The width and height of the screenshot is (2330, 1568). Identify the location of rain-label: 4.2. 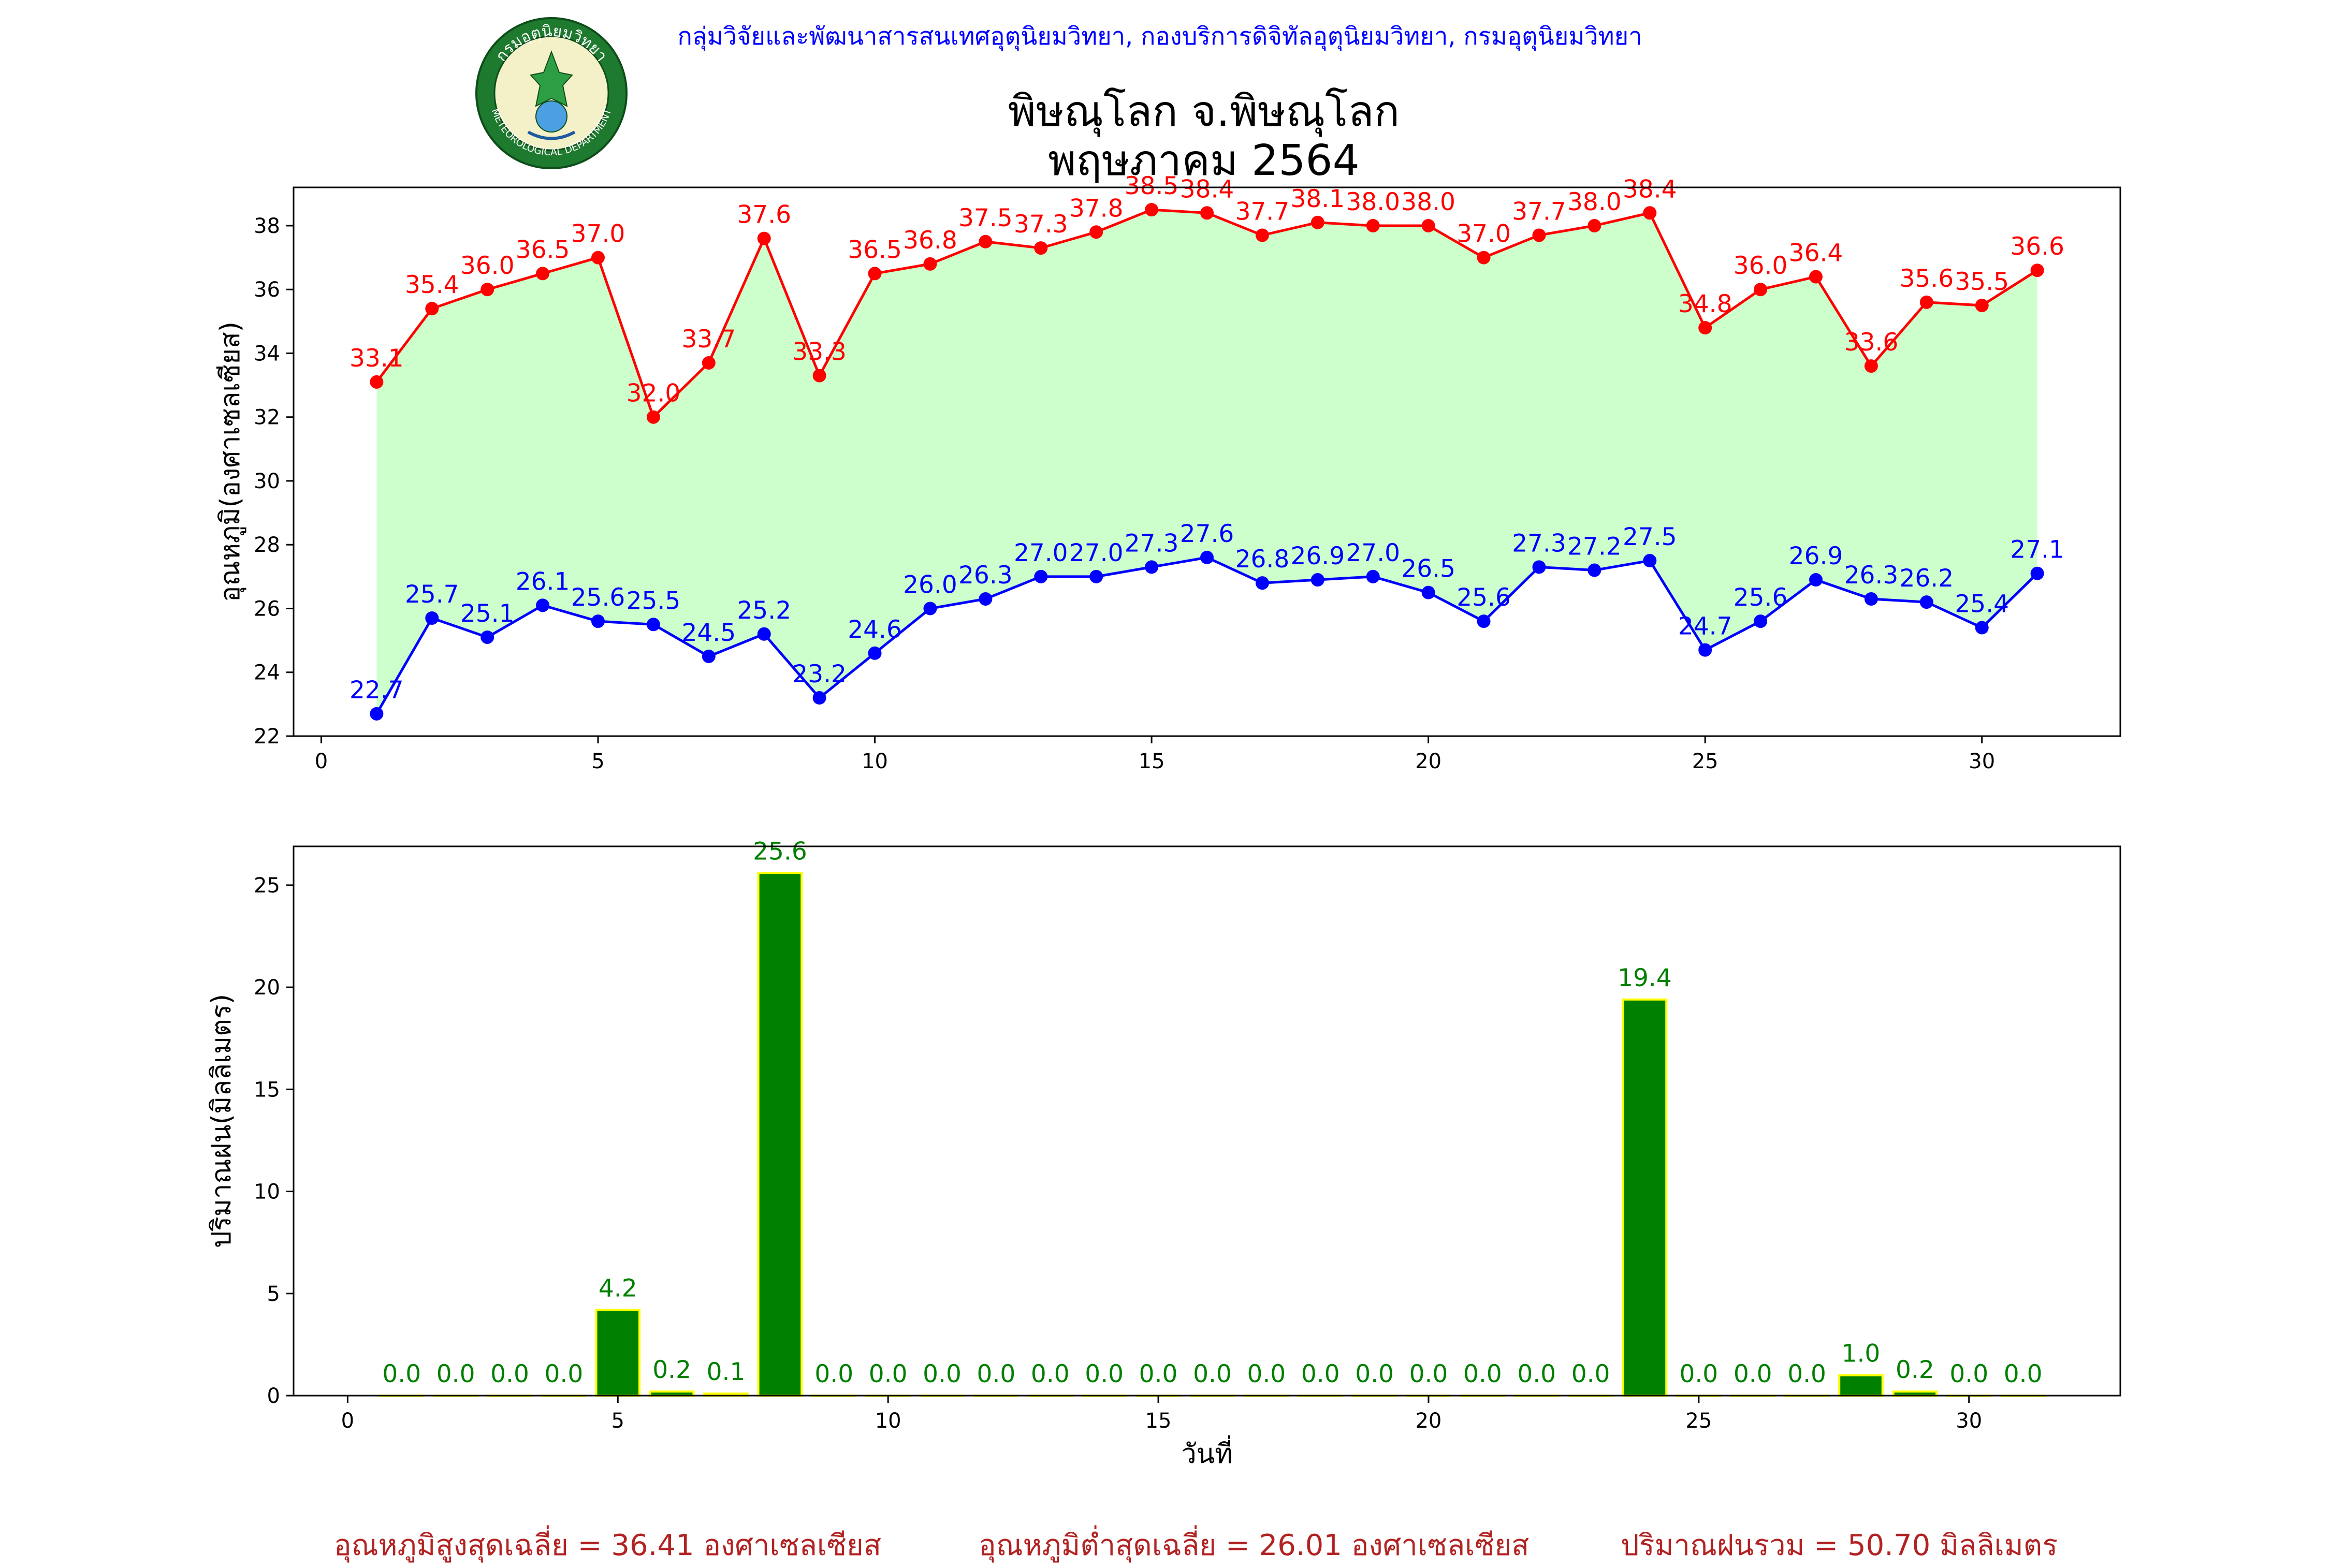
(618, 1288).